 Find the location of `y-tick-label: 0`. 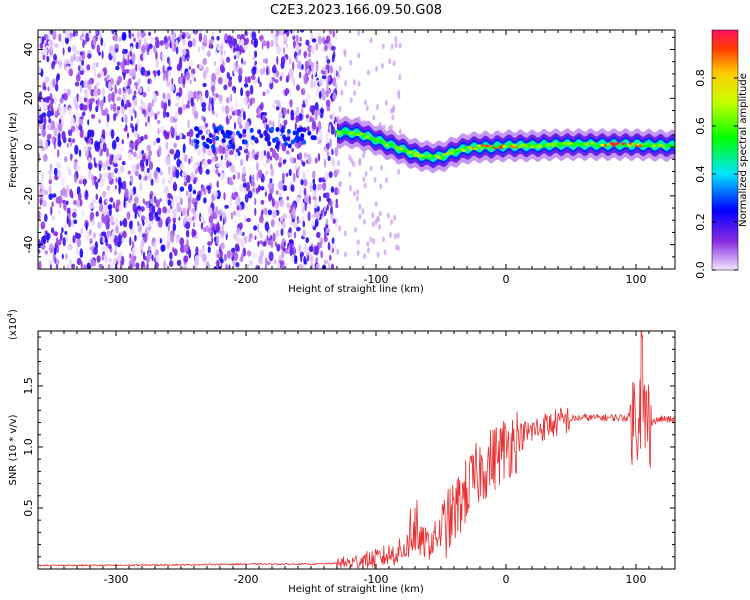

y-tick-label: 0 is located at coordinates (28, 147).